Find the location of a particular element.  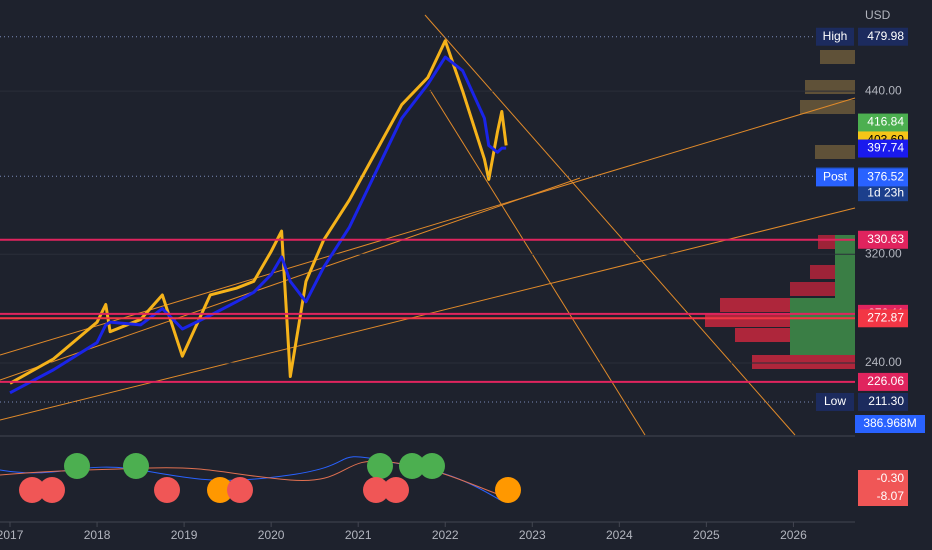

oscillator-label: -8.07 is located at coordinates (891, 496).